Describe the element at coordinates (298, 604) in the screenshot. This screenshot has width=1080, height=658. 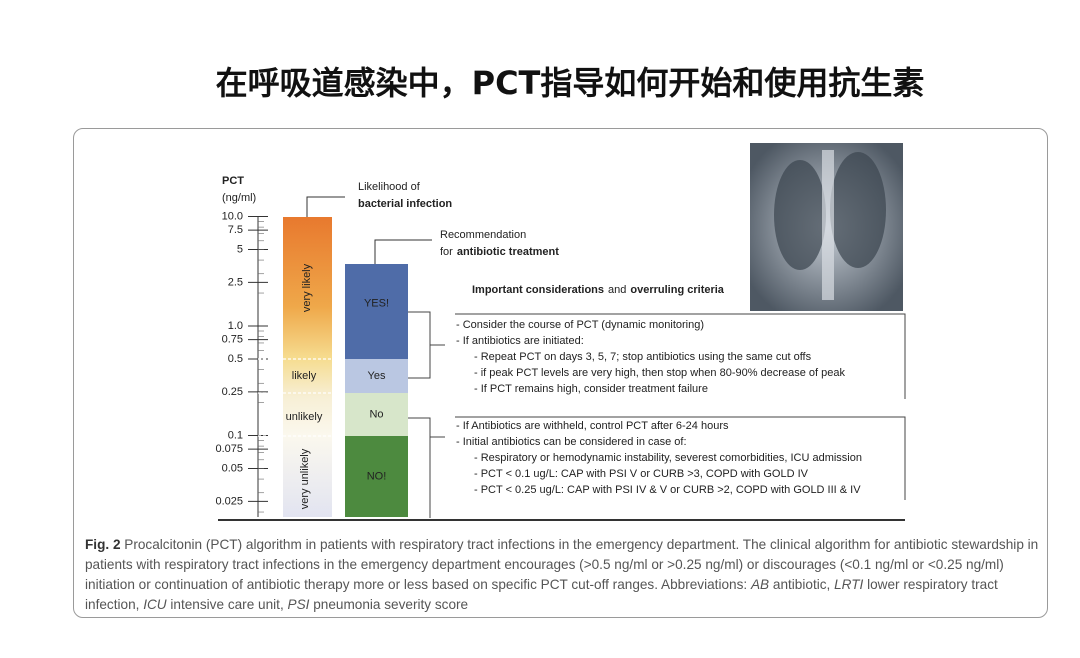
I see `caption-abbreviation: PSI` at that location.